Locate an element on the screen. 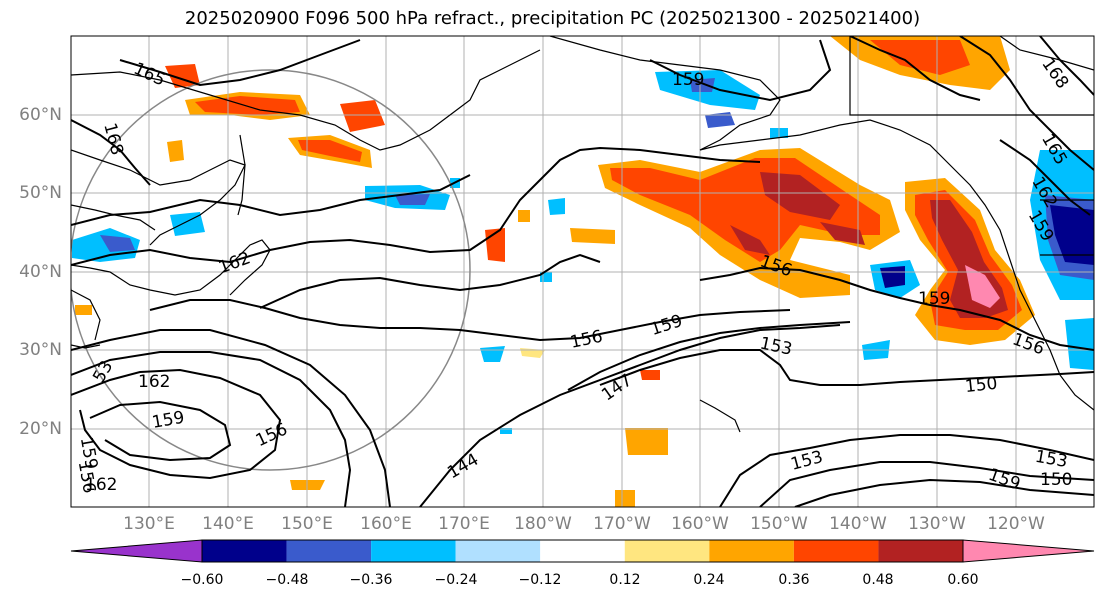 The height and width of the screenshot is (601, 1105). colorbar is located at coordinates (582, 551).